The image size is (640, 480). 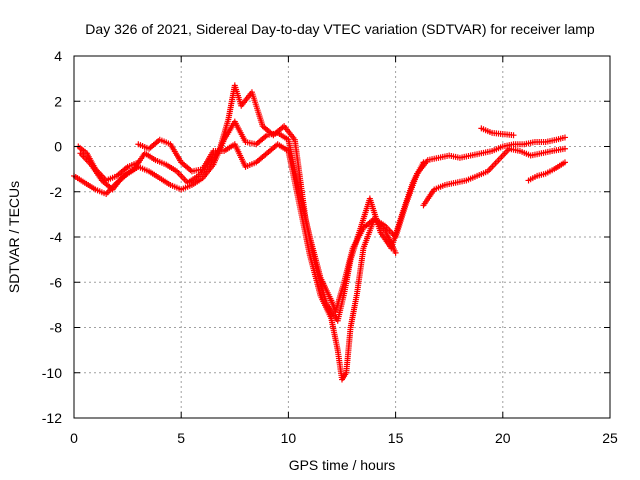 I want to click on y-tick-label: 0, so click(x=58, y=147).